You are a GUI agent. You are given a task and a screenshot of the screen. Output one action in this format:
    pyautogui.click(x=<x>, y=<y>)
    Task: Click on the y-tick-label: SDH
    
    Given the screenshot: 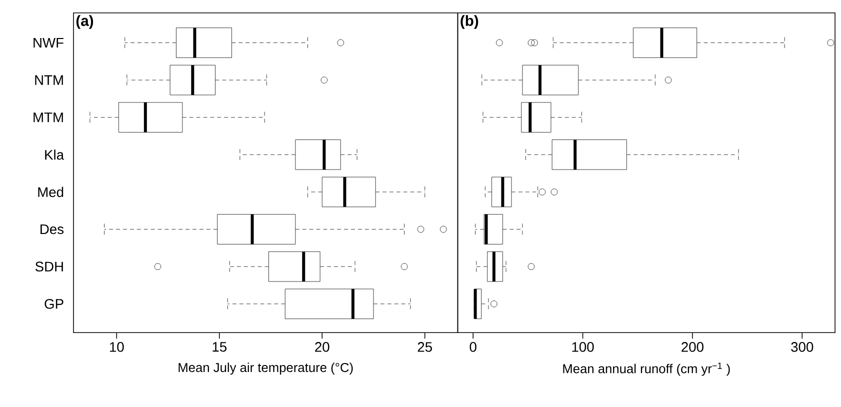 What is the action you would take?
    pyautogui.click(x=49, y=267)
    